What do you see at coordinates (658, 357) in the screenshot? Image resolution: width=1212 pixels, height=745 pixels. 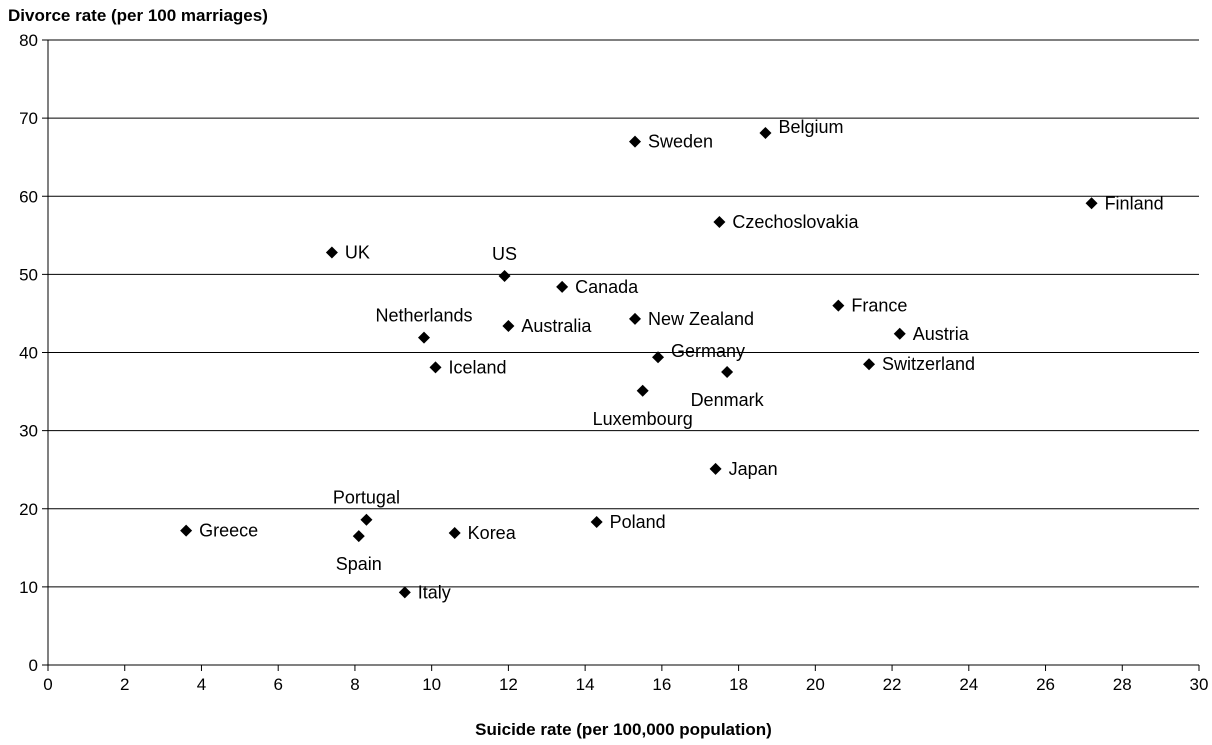 I see `point-germany` at bounding box center [658, 357].